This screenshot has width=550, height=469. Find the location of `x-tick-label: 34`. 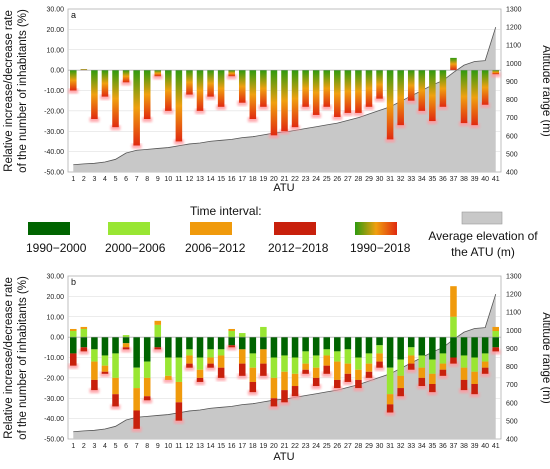

x-tick-label: 34 is located at coordinates (422, 446).